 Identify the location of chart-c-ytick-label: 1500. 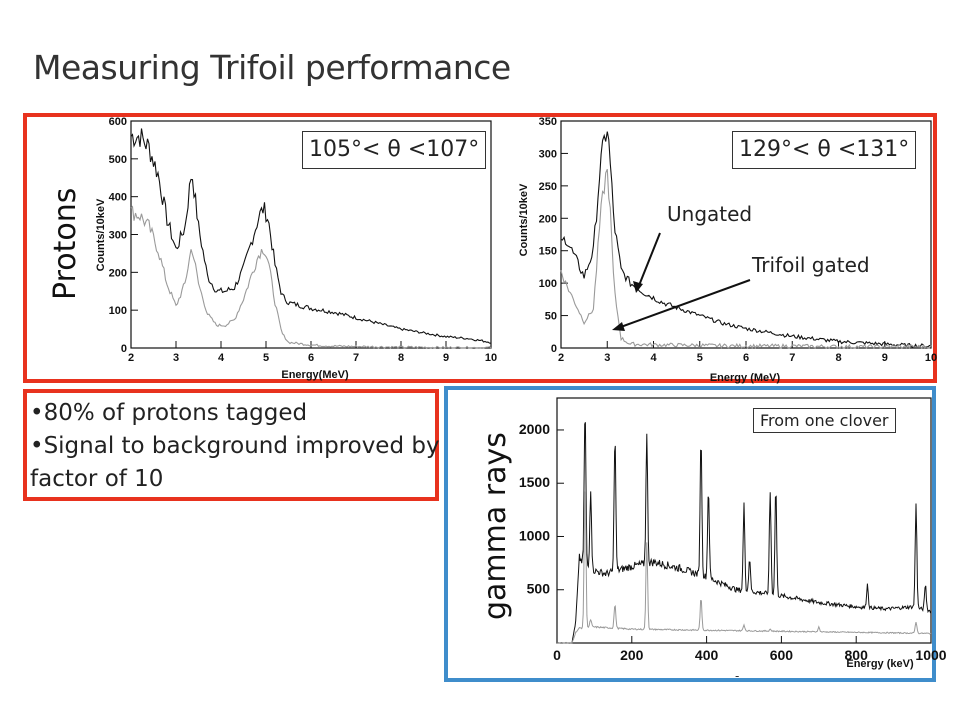
(534, 482).